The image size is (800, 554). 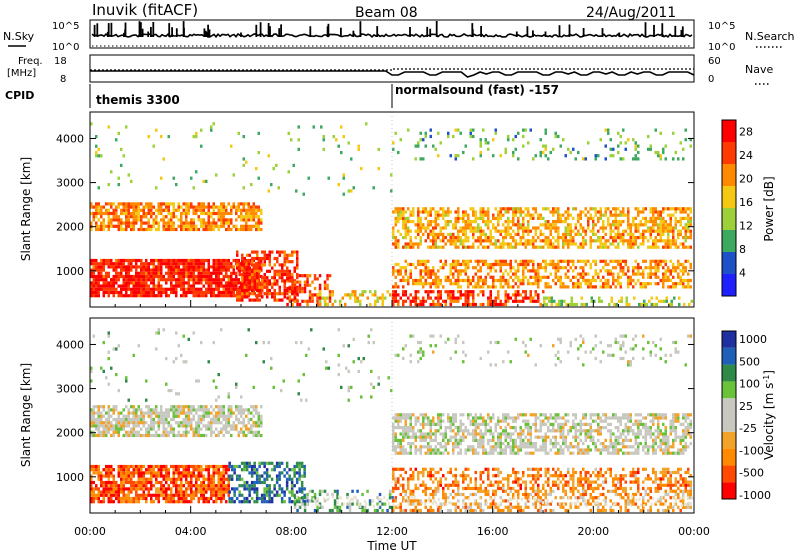 What do you see at coordinates (392, 35) in the screenshot?
I see `nsky-line` at bounding box center [392, 35].